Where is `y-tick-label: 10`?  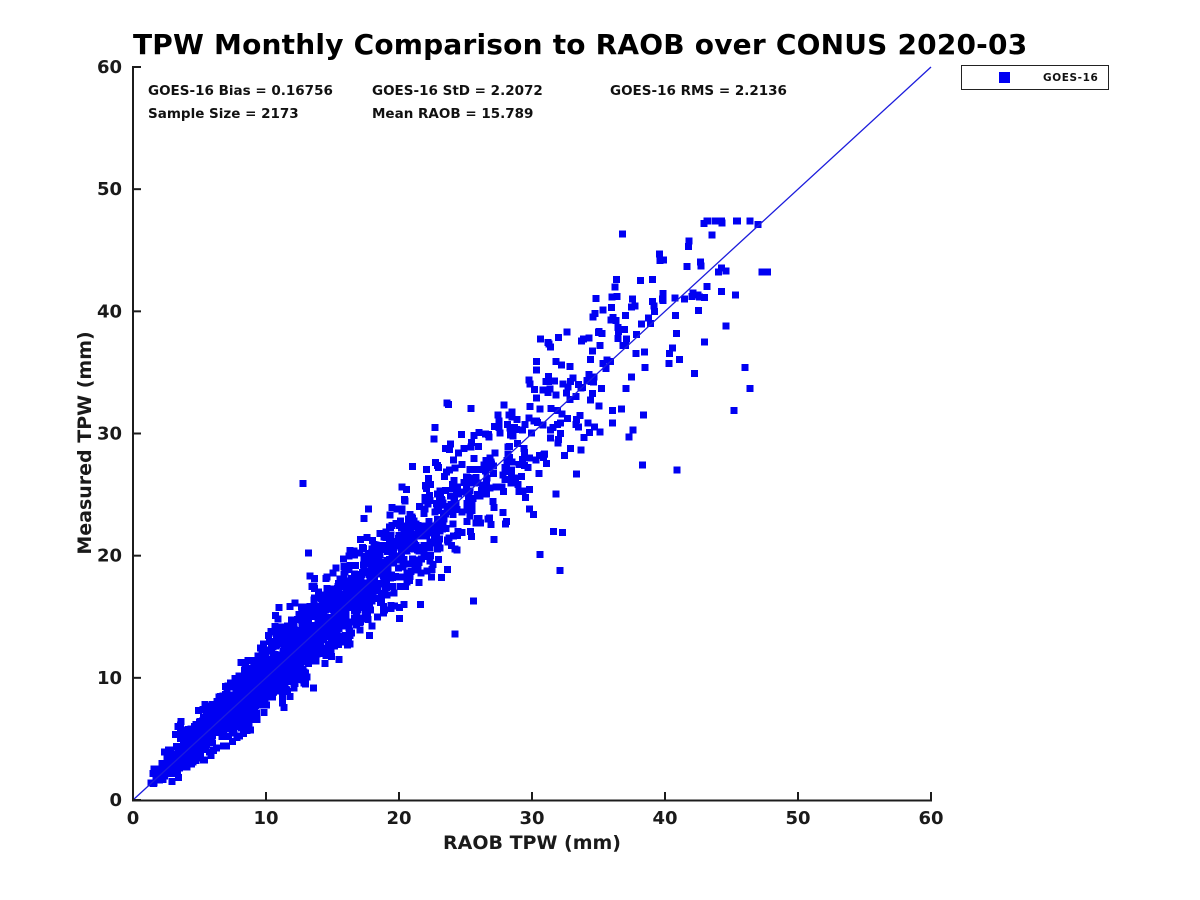 y-tick-label: 10 is located at coordinates (109, 678).